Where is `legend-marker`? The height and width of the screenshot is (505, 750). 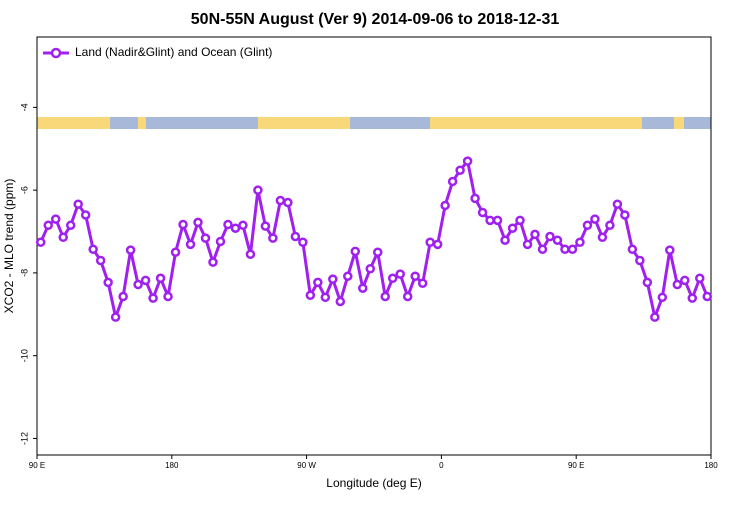 legend-marker is located at coordinates (56, 53).